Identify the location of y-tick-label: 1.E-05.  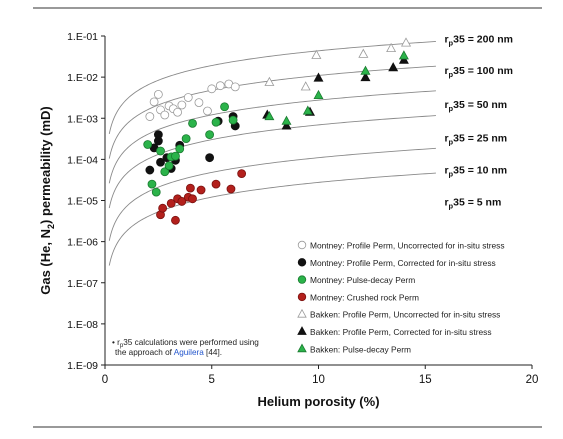
(82, 202).